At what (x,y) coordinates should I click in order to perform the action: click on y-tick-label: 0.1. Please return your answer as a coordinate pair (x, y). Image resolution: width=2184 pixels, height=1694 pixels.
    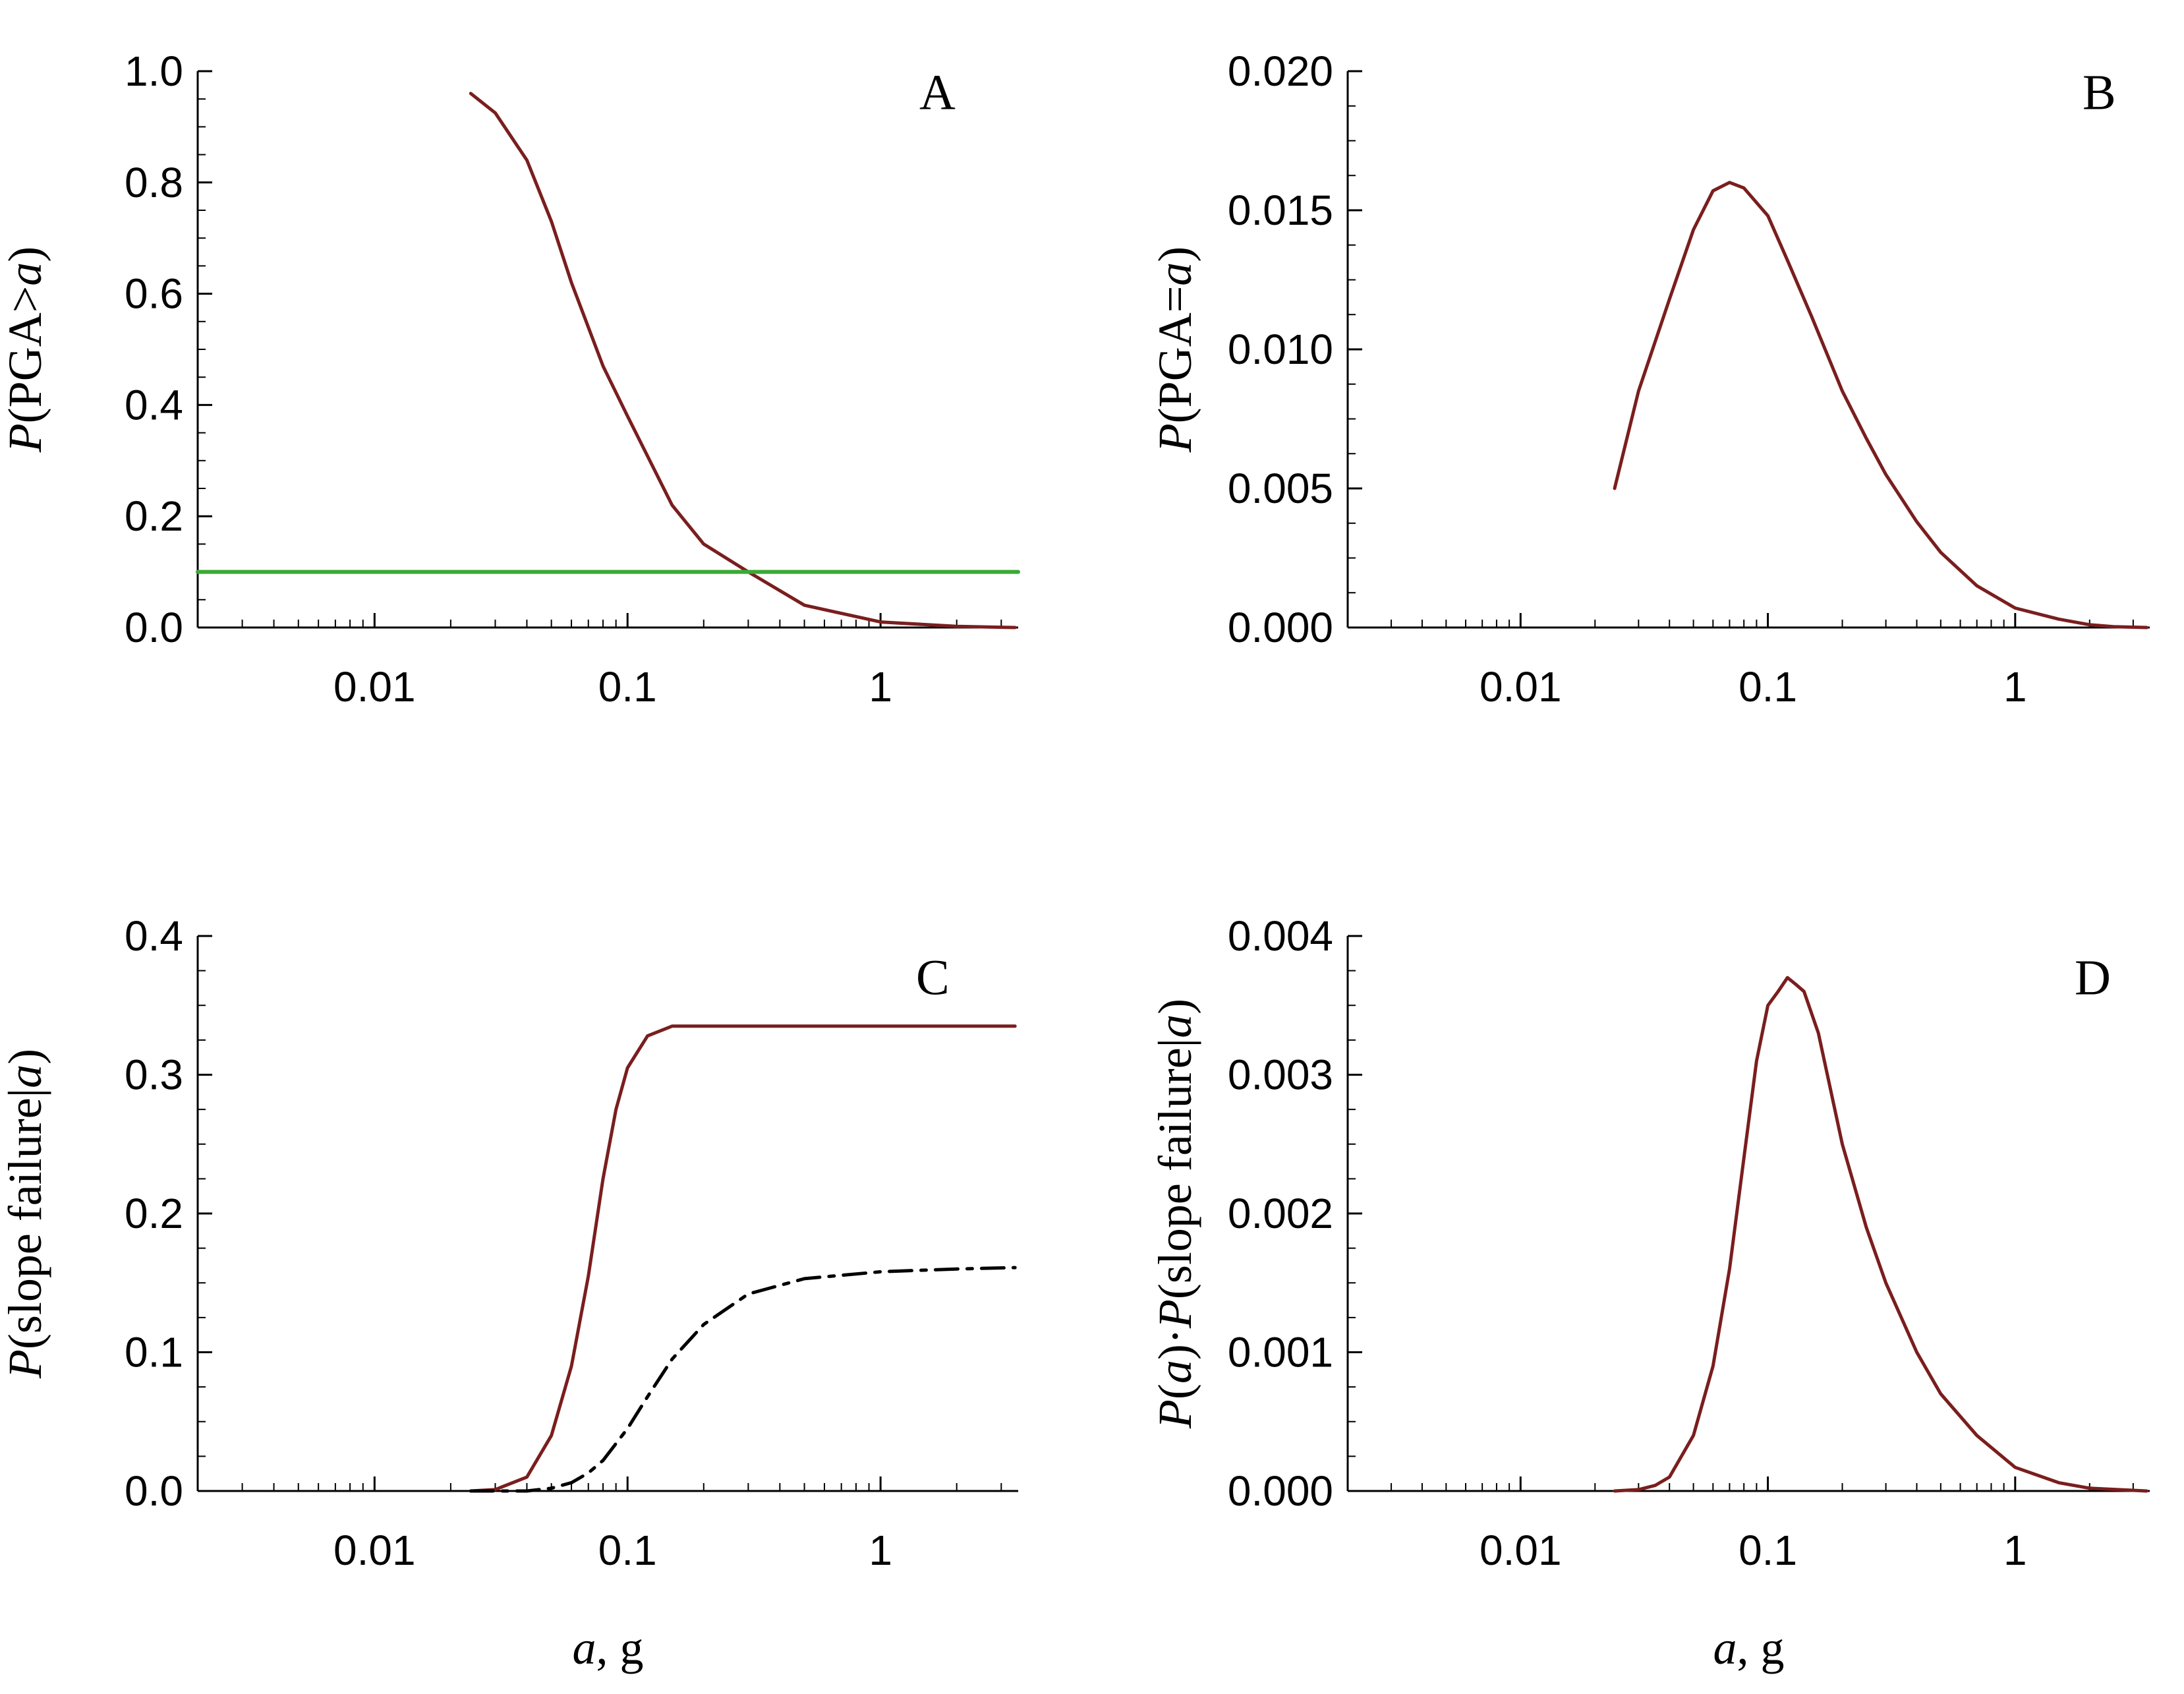
    Looking at the image, I should click on (154, 1352).